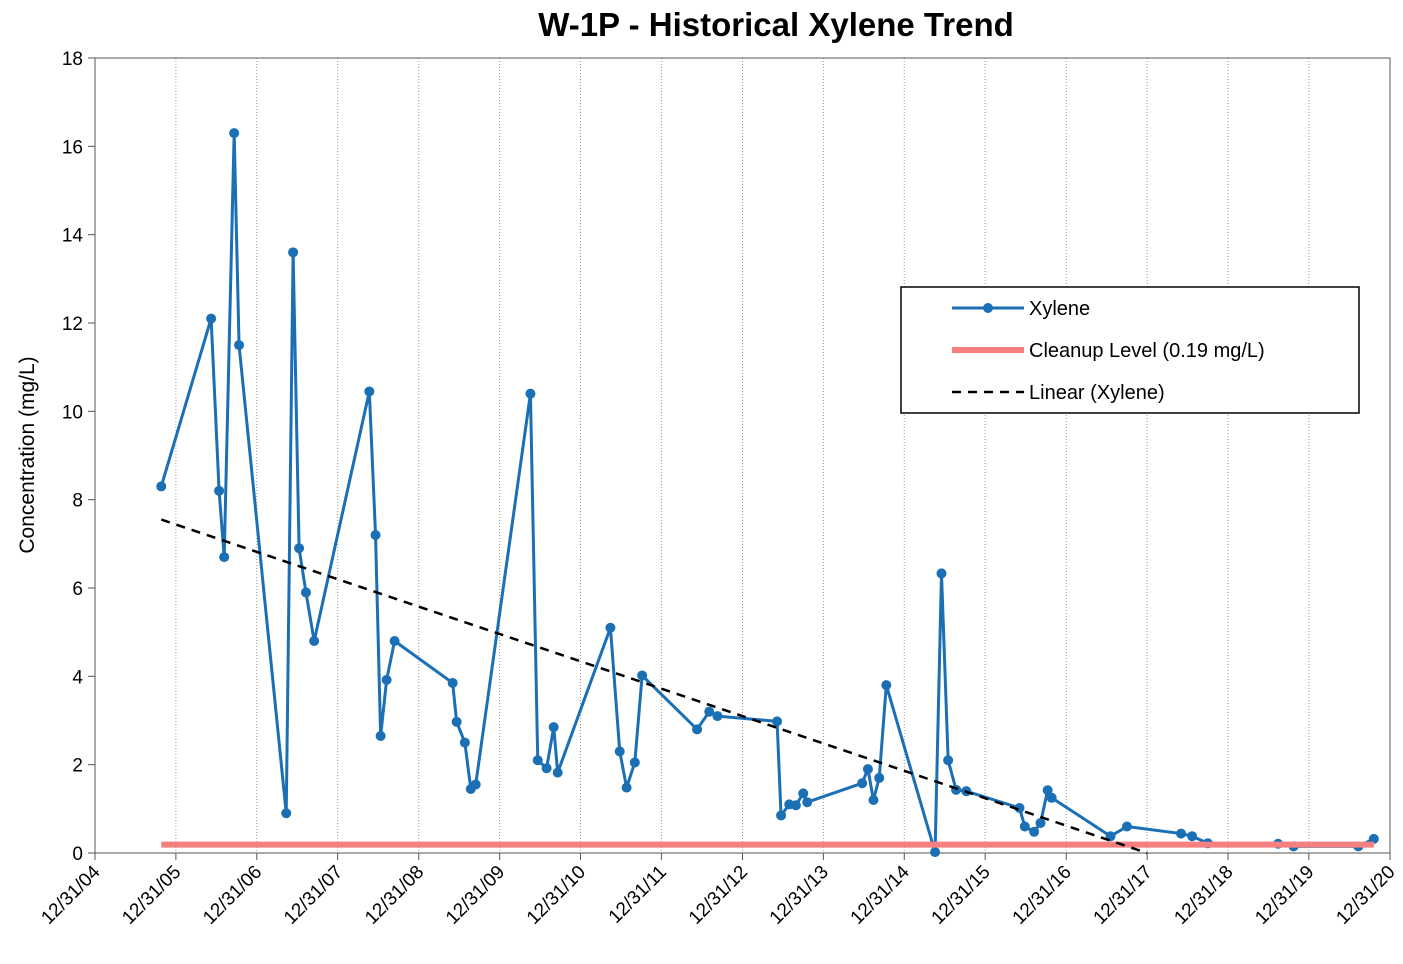  What do you see at coordinates (988, 308) in the screenshot?
I see `legend-marker` at bounding box center [988, 308].